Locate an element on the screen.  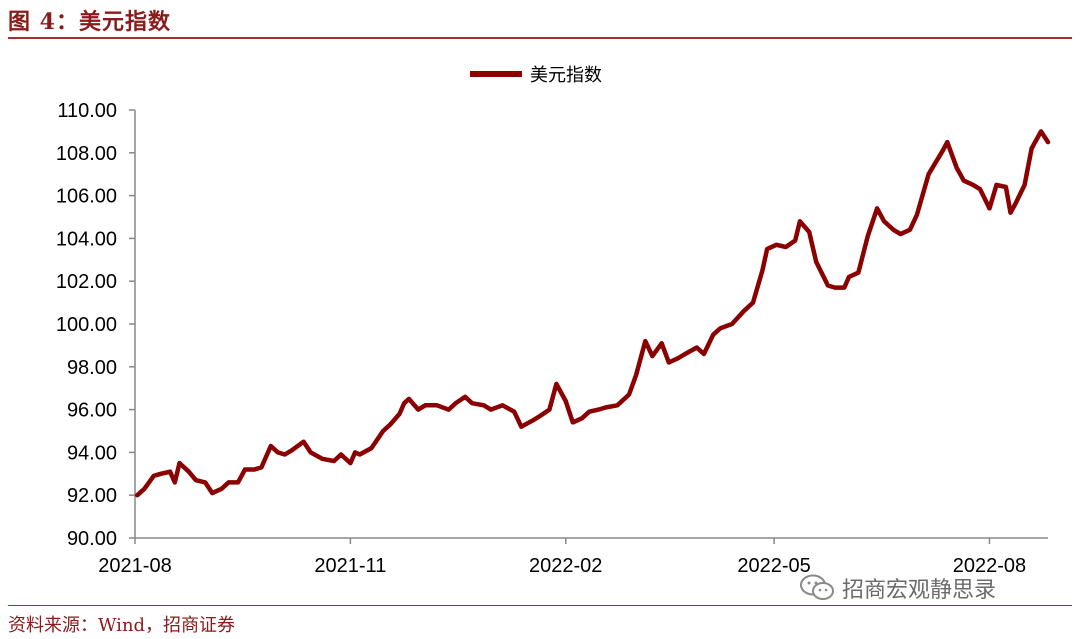
y-tick-label: 110.00 is located at coordinates (87, 111).